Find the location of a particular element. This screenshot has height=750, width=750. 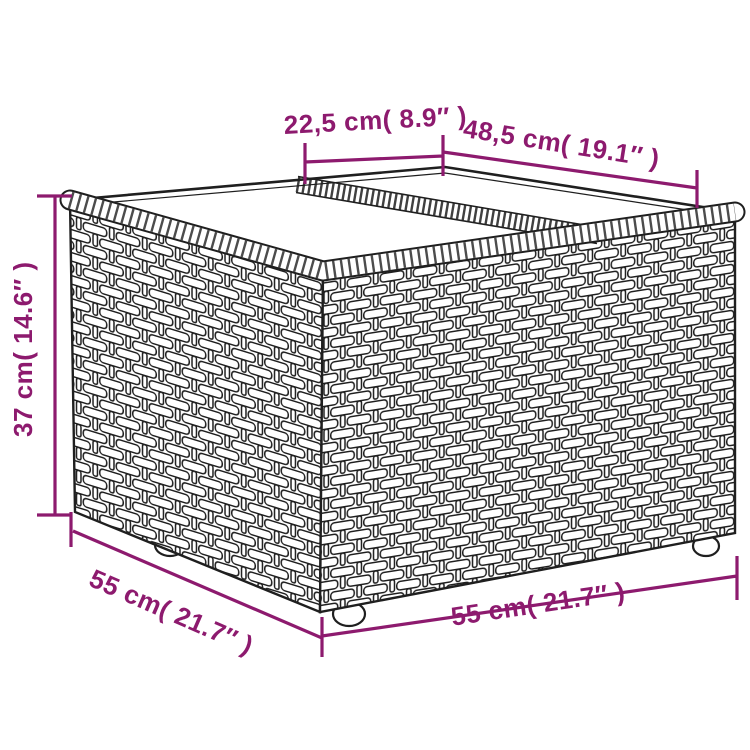

wicker-rim-roll is located at coordinates (402, 235).